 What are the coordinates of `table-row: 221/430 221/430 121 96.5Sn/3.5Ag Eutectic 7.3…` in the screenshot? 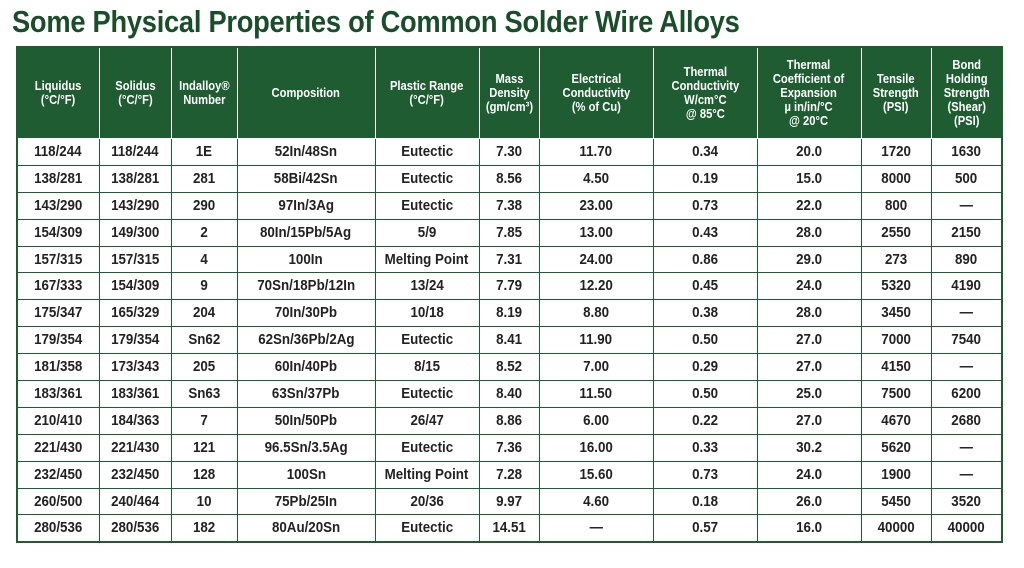 It's located at (509, 447).